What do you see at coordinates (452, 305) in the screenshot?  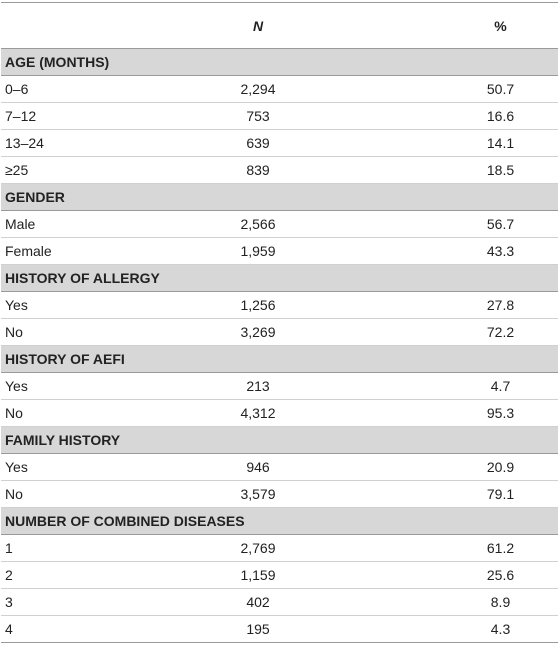 I see `pct-value: 27.8` at bounding box center [452, 305].